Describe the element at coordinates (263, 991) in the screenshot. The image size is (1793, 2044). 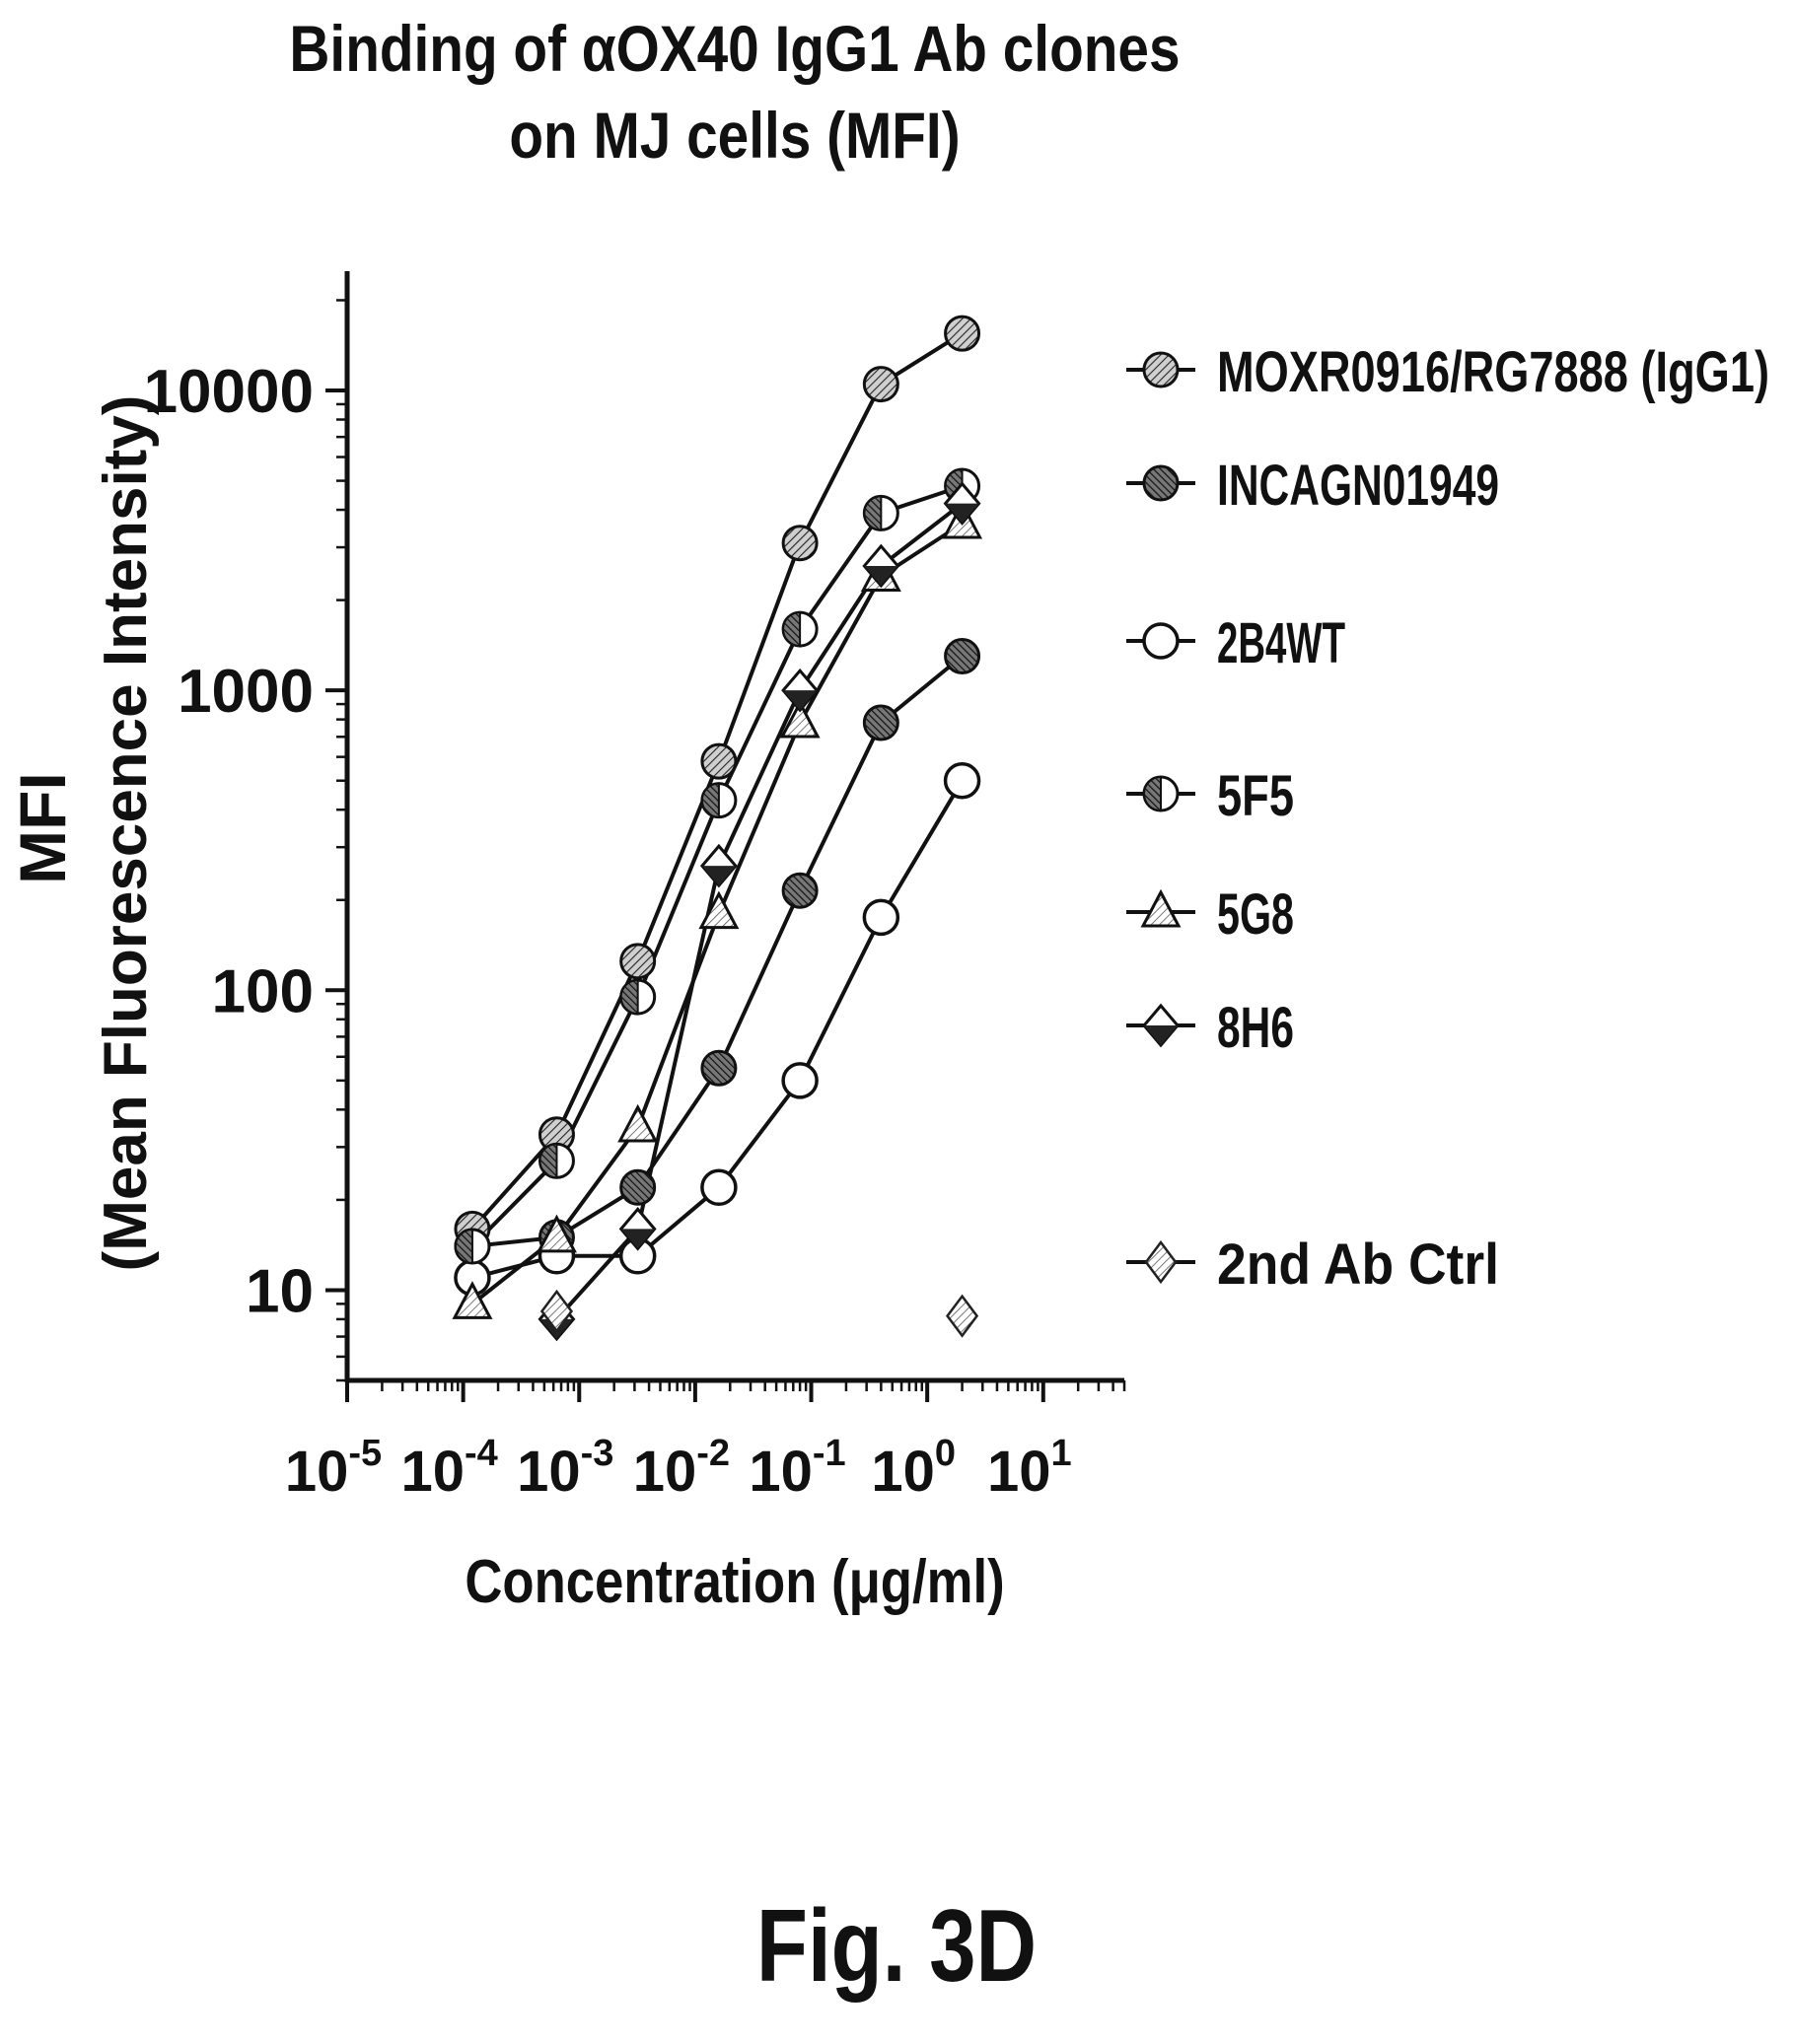
I see `y-tick-label: 100` at that location.